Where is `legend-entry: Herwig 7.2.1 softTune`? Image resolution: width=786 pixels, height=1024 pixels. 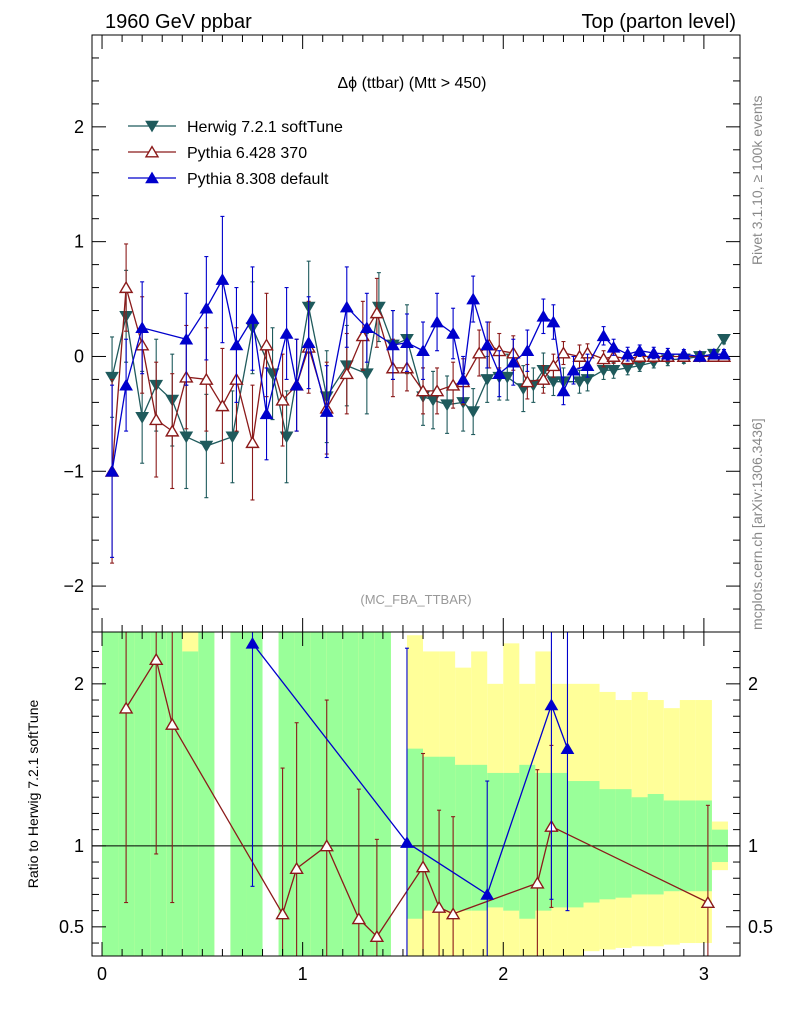 legend-entry: Herwig 7.2.1 softTune is located at coordinates (235, 127).